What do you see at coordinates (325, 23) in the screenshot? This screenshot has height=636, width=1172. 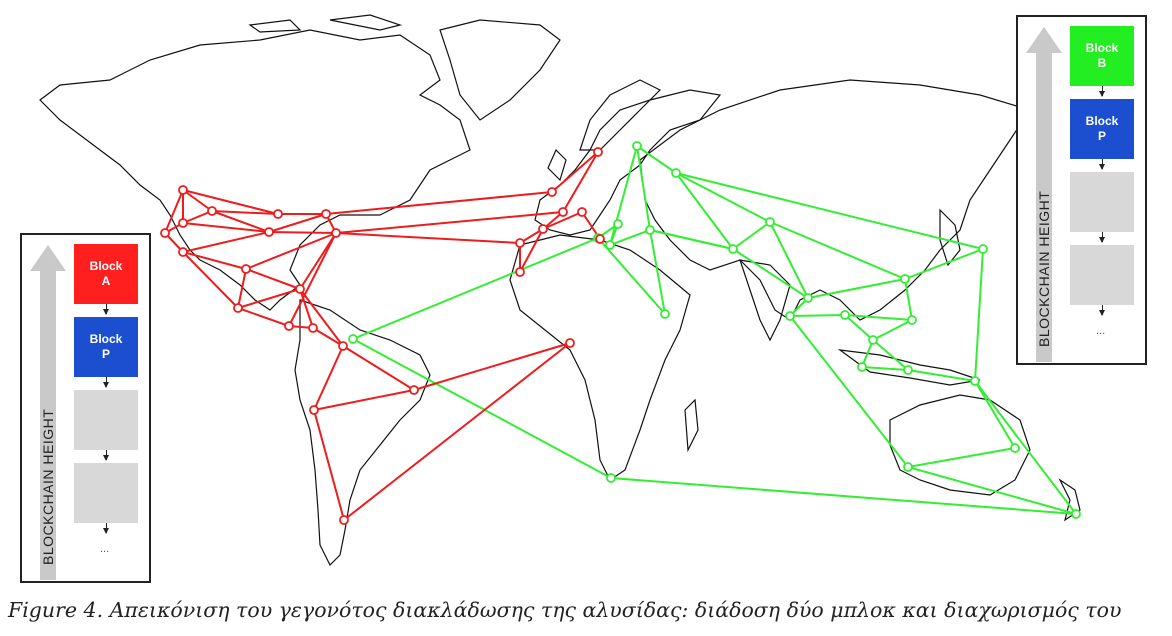 I see `arctic-islands-outline` at bounding box center [325, 23].